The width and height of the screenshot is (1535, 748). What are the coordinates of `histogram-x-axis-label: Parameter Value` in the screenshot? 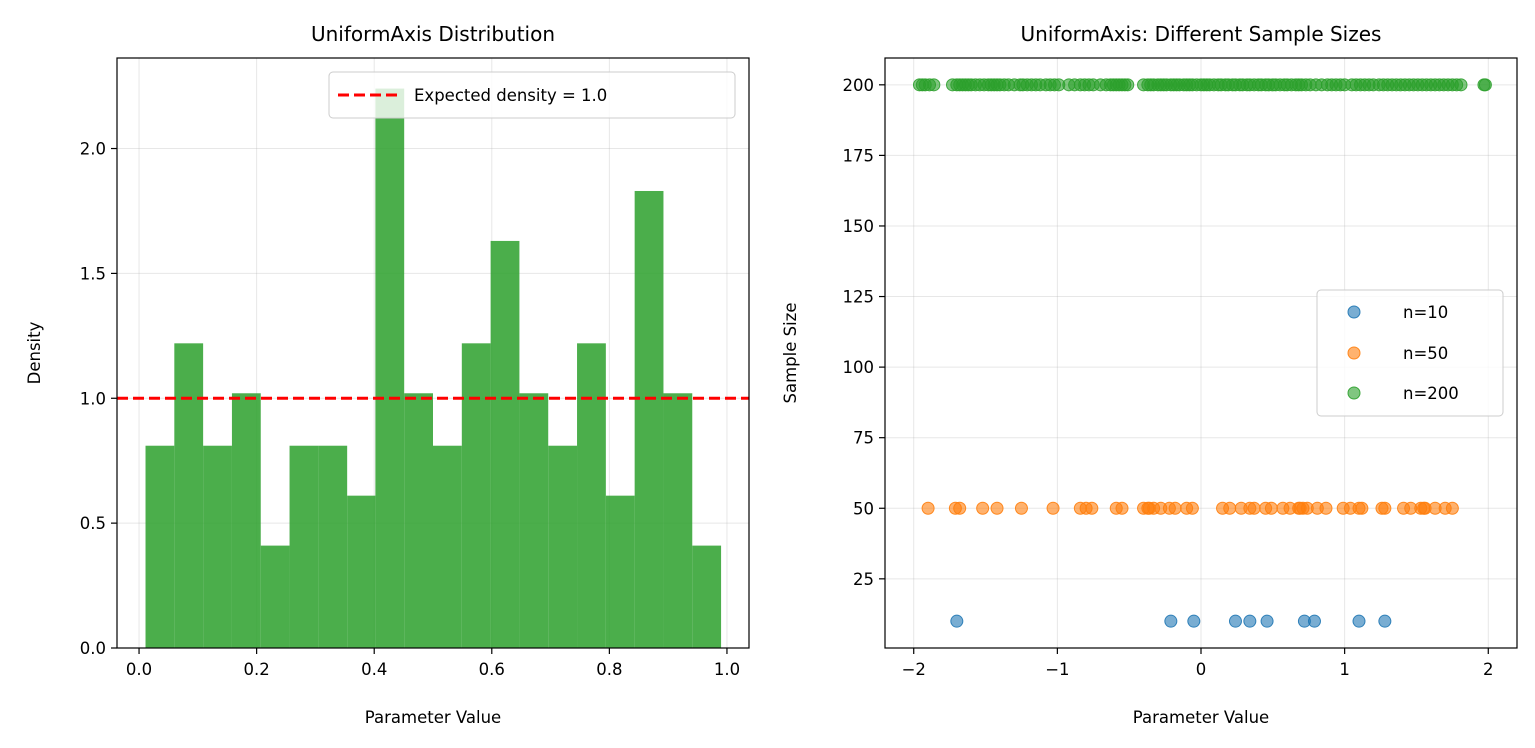 It's located at (433, 717).